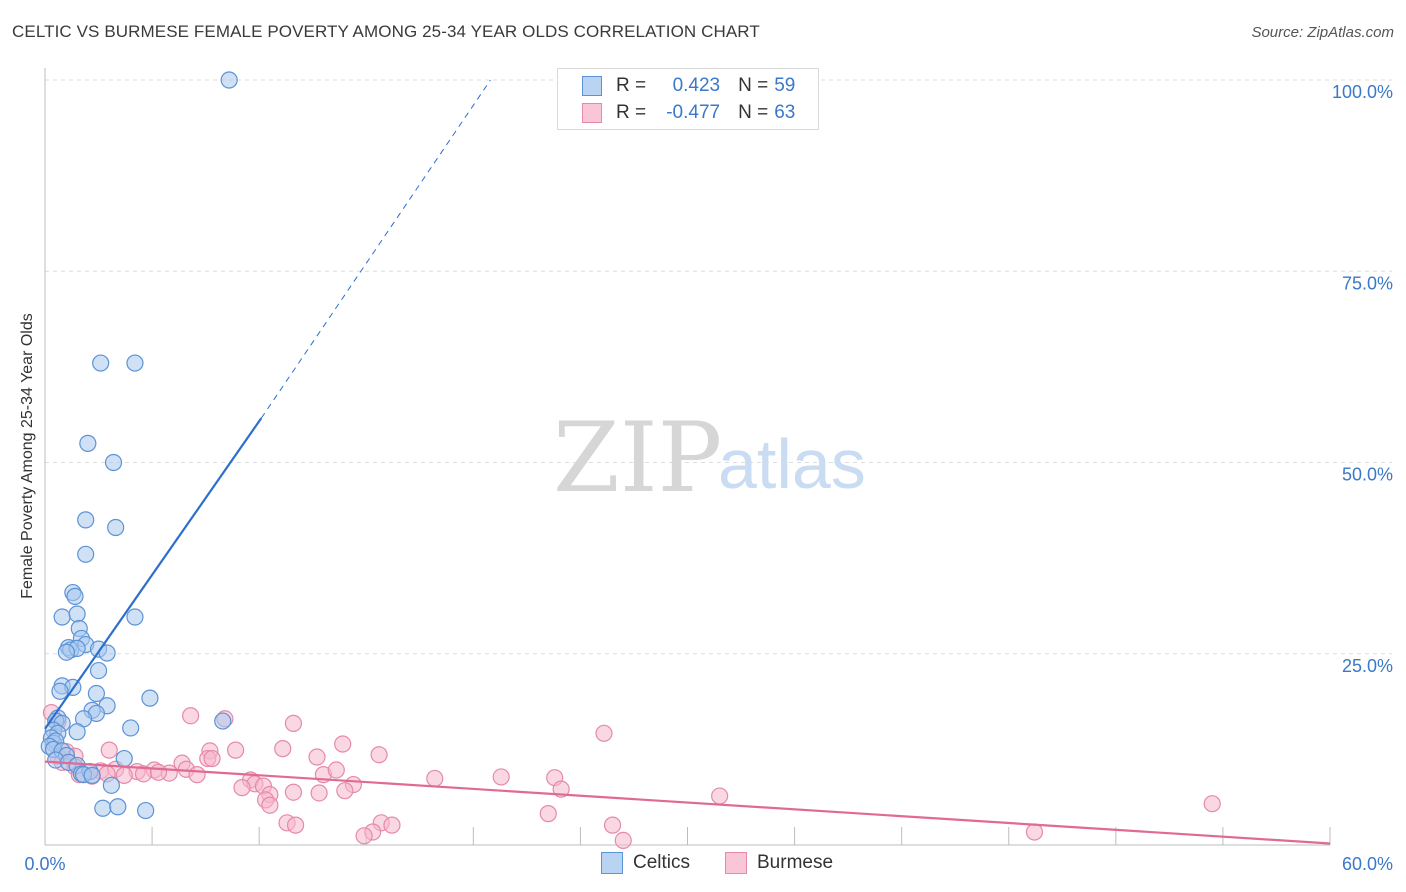  Describe the element at coordinates (688, 99) in the screenshot. I see `correlation-legend: R = 0.423 N = 59 R = -0.477 N = 63` at that location.